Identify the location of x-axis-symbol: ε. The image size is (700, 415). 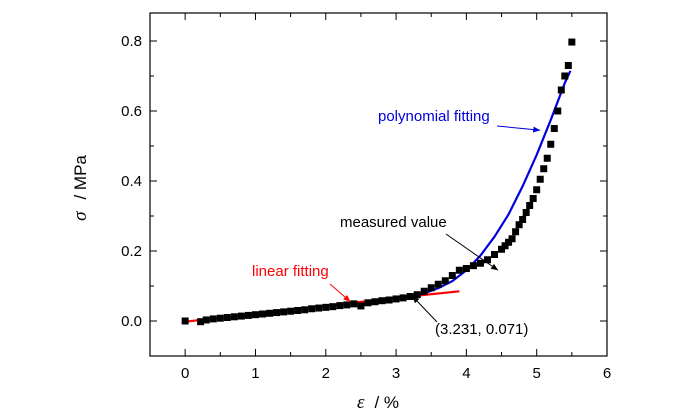
(361, 402).